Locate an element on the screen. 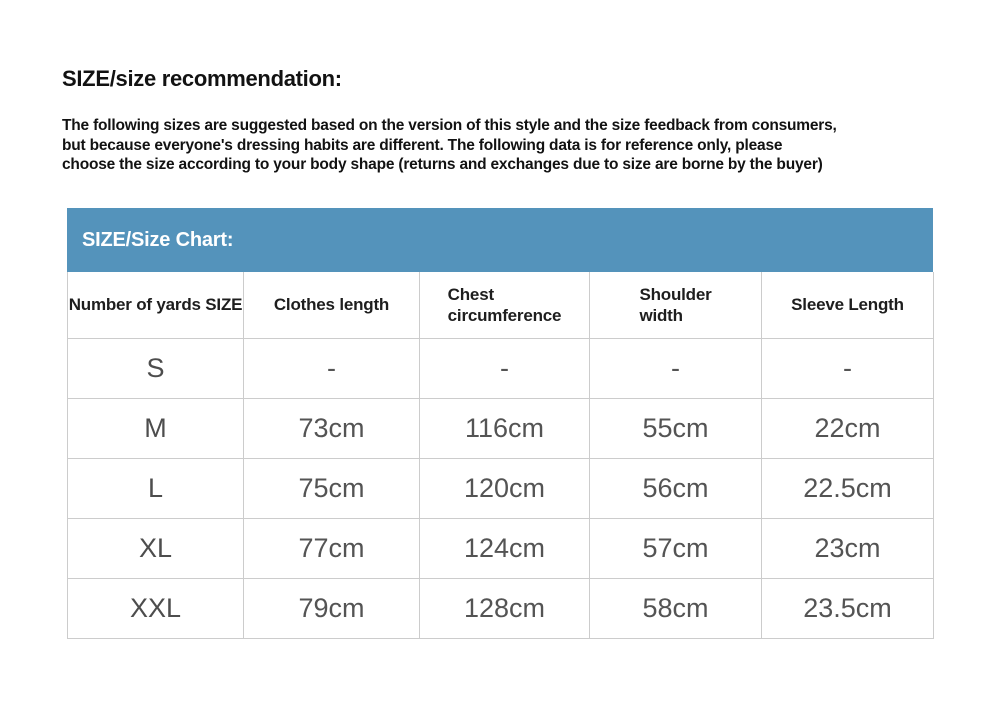  table-row-xl: XL 77cm 124cm 57cm 23cm is located at coordinates (500, 548).